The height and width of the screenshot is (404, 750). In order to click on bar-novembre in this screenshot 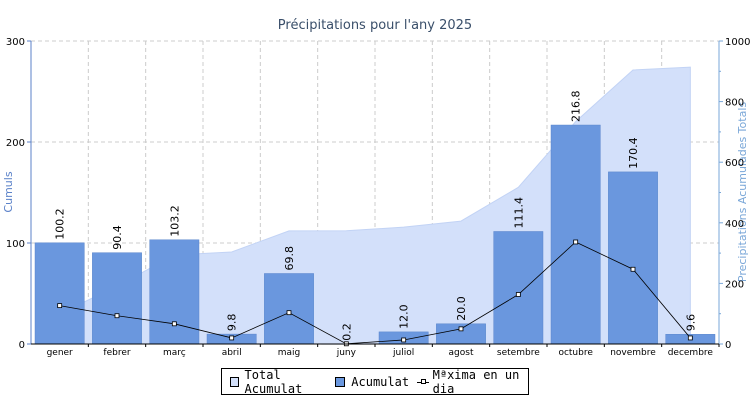, I will do `click(633, 258)`.